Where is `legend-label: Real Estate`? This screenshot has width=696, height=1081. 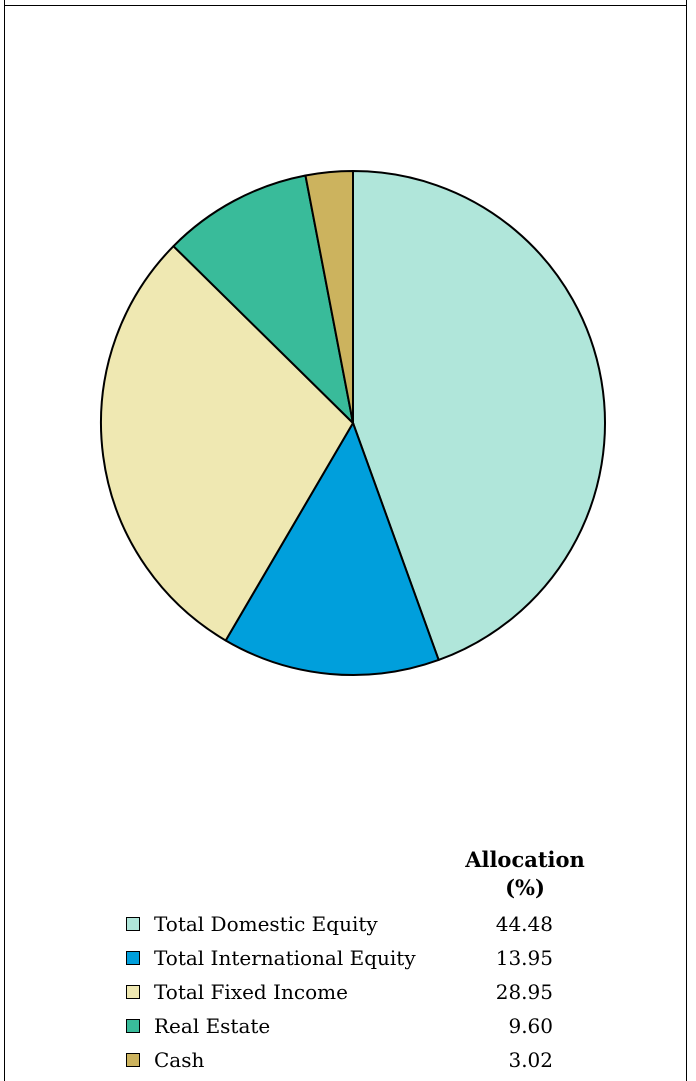 legend-label: Real Estate is located at coordinates (212, 1026).